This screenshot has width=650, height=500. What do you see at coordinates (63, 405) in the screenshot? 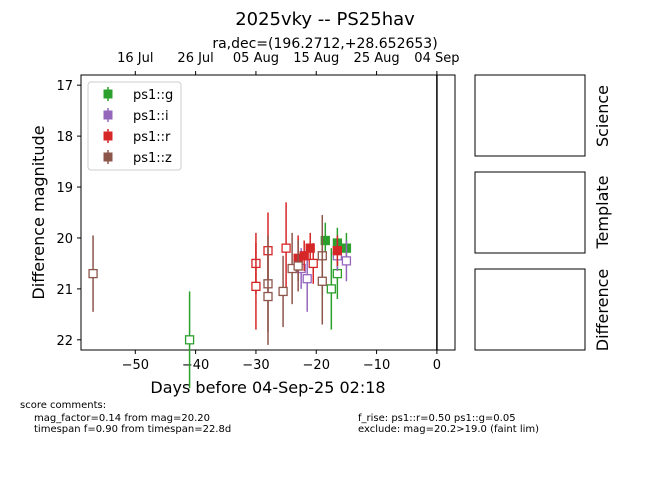
I see `comments-header: score comments:` at bounding box center [63, 405].